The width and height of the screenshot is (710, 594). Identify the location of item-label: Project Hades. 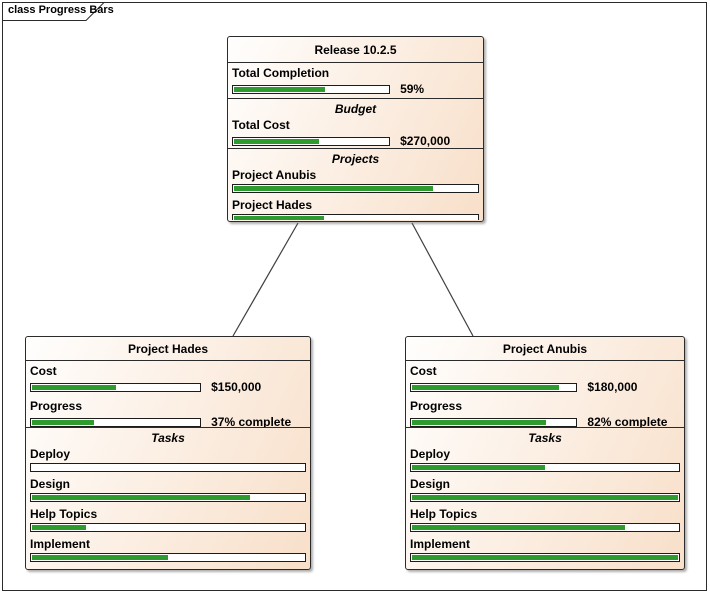
(272, 205).